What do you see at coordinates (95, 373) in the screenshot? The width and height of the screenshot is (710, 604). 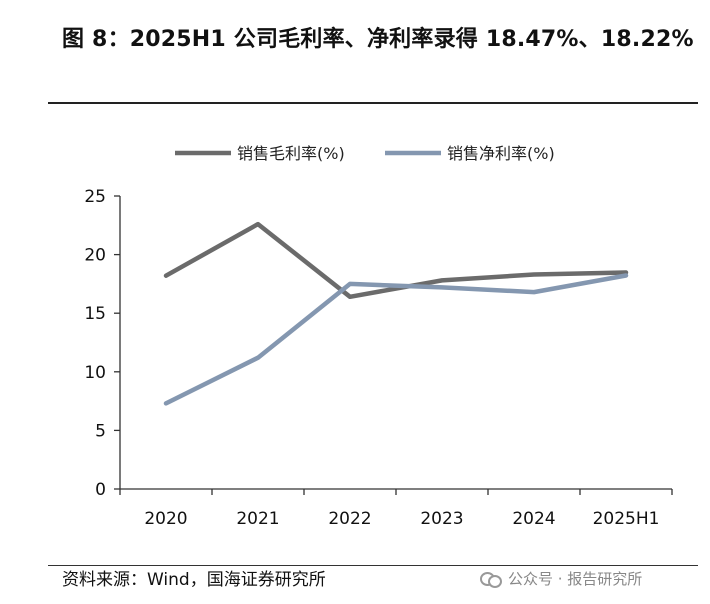 I see `y-tick-label-2: 10` at bounding box center [95, 373].